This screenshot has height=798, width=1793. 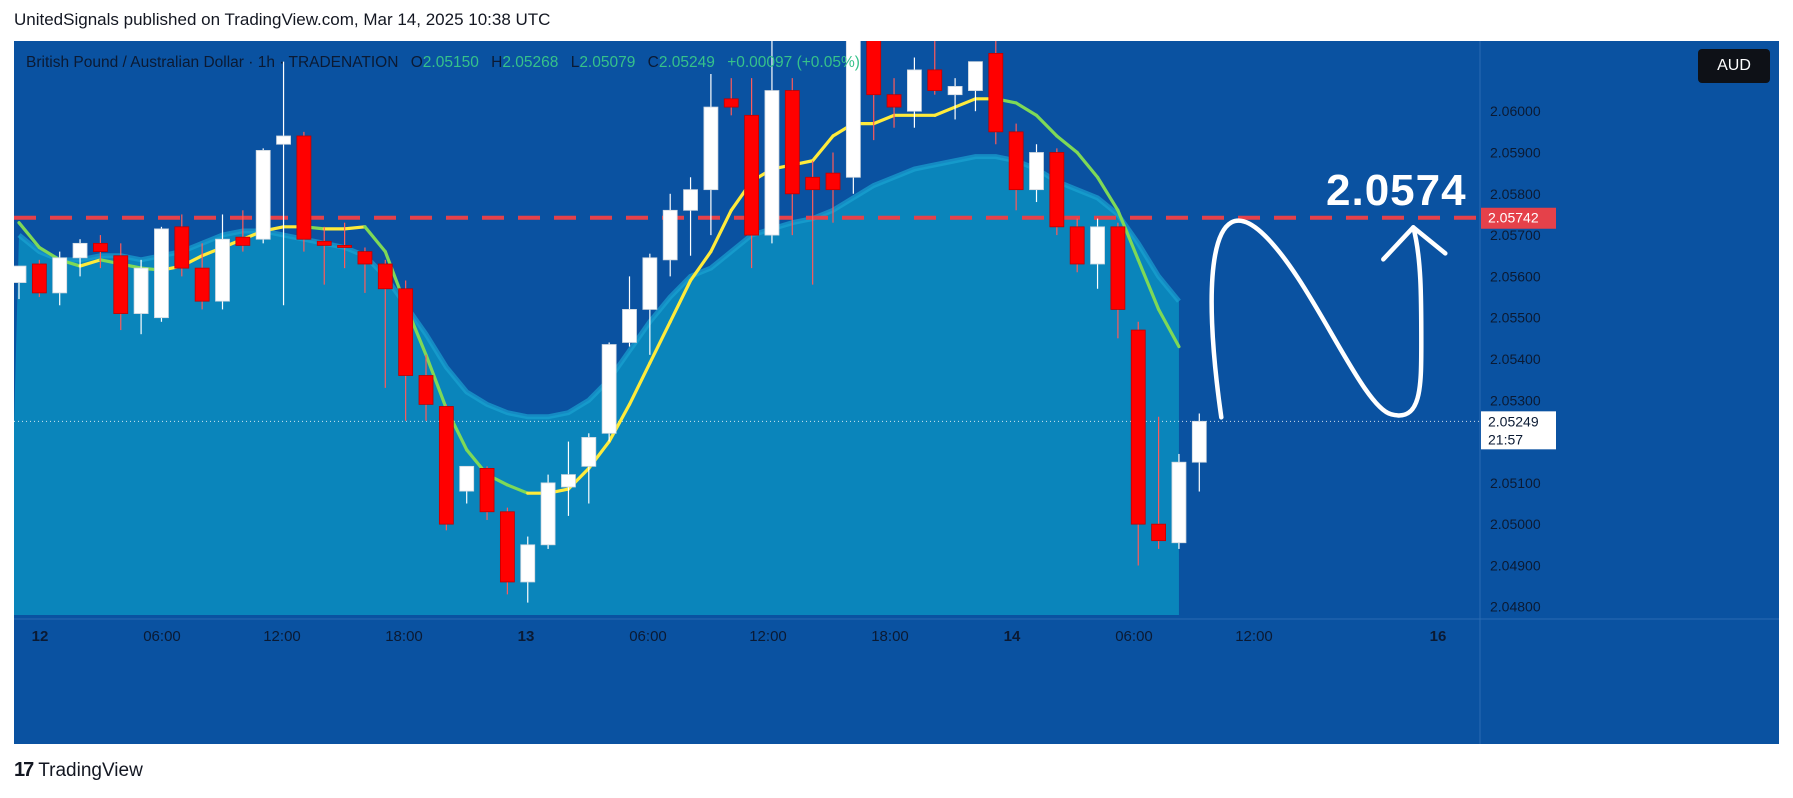 I want to click on drawing-layer: 2.0574, so click(x=1338, y=293).